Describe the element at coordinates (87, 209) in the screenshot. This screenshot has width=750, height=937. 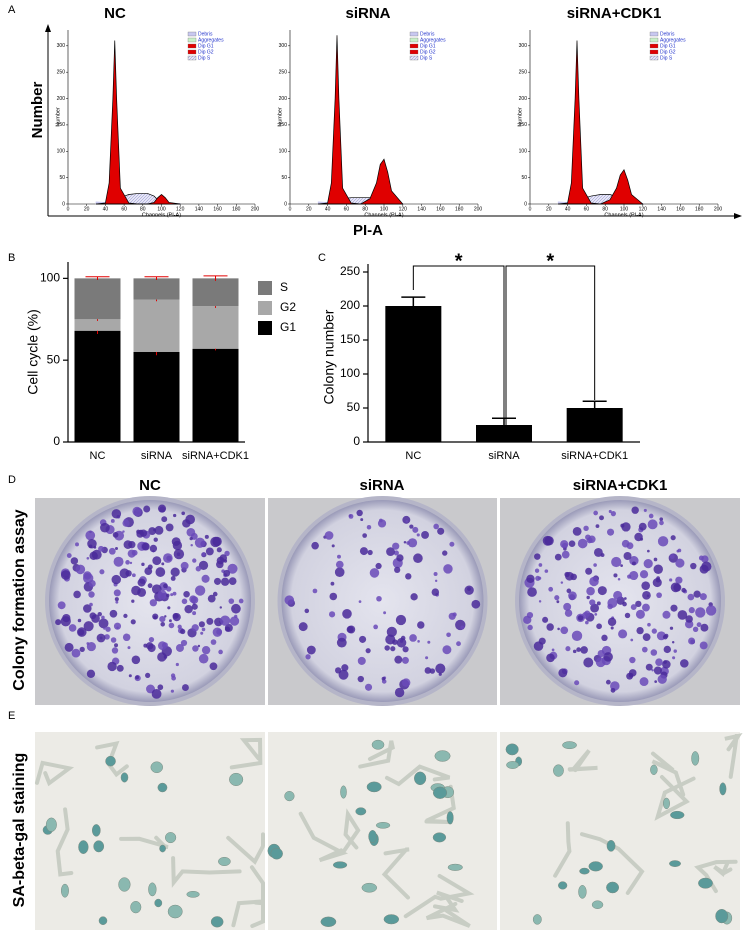
I see `x-tick-label: 20` at that location.